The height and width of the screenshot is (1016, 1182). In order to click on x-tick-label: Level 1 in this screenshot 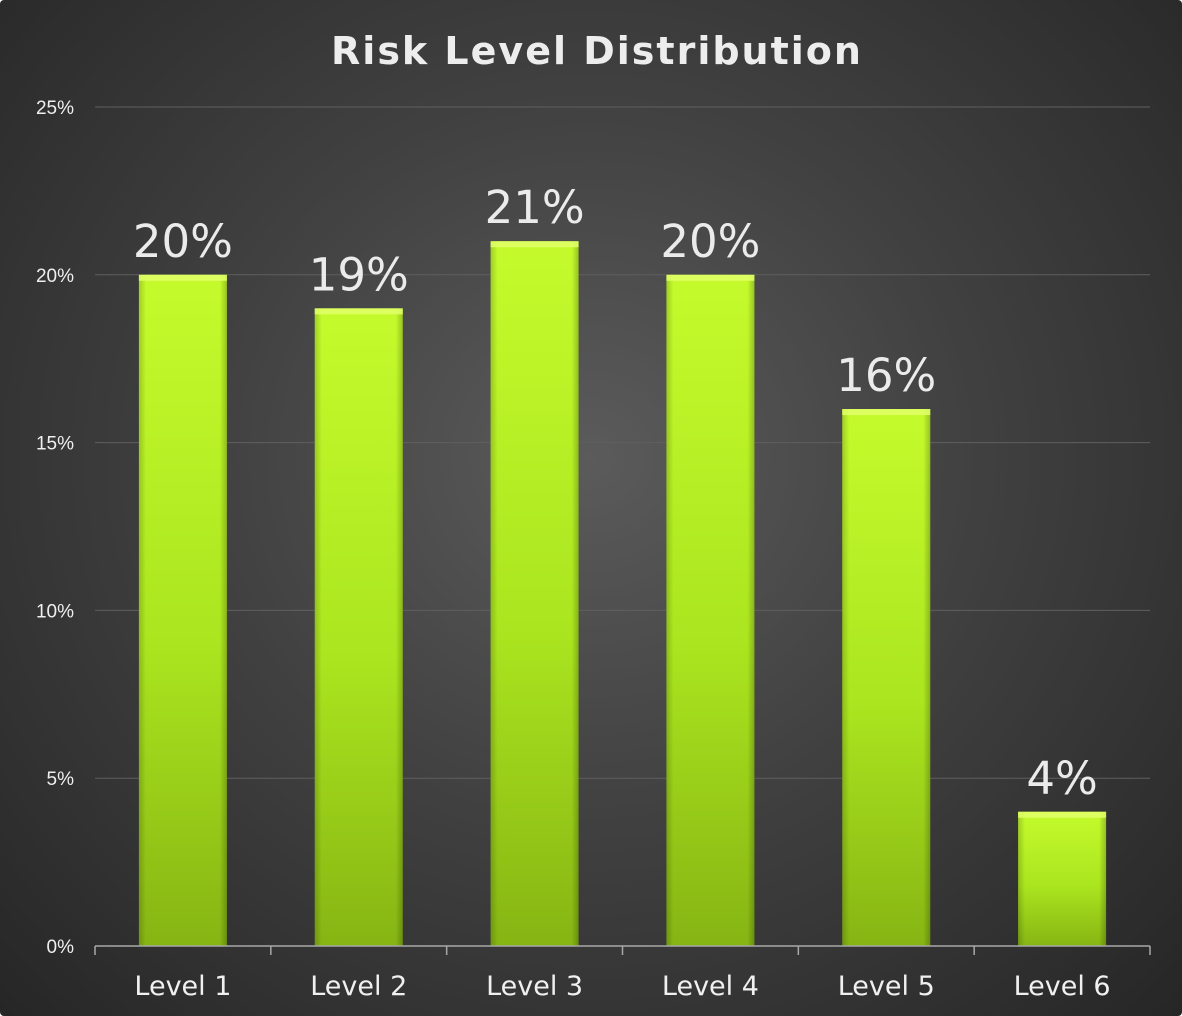, I will do `click(182, 986)`.